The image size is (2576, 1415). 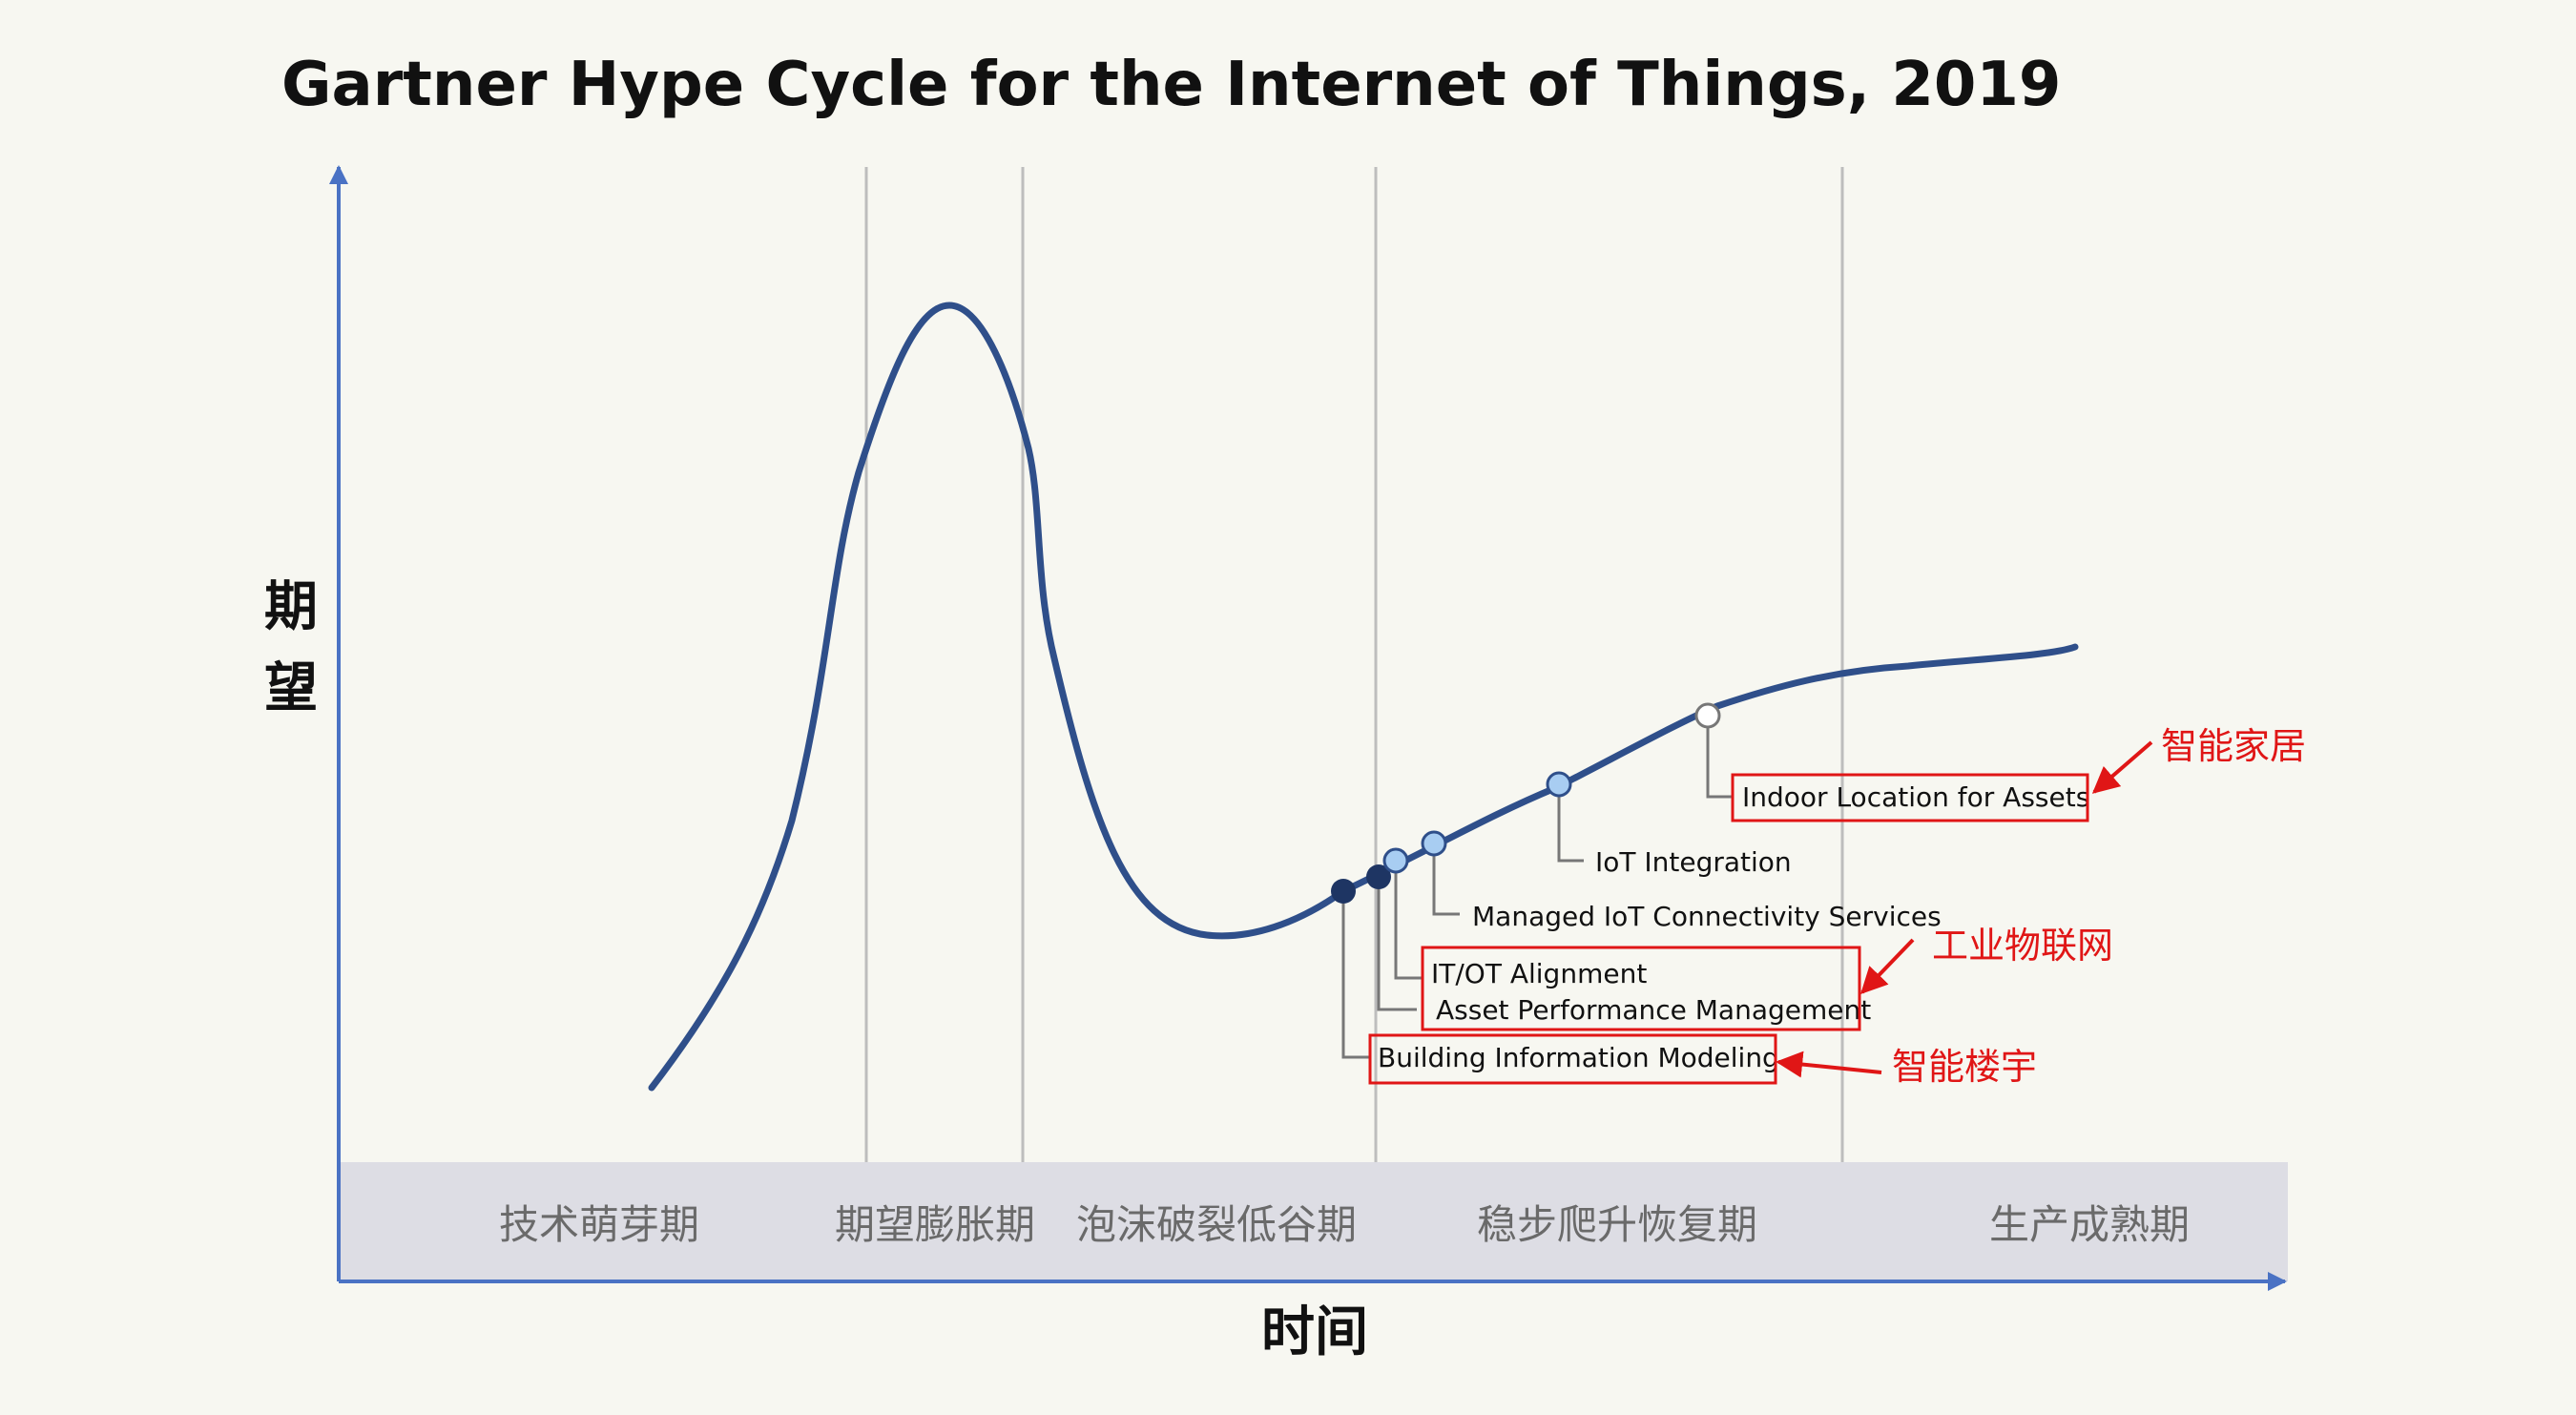 I want to click on marker-iot-integration, so click(x=1559, y=784).